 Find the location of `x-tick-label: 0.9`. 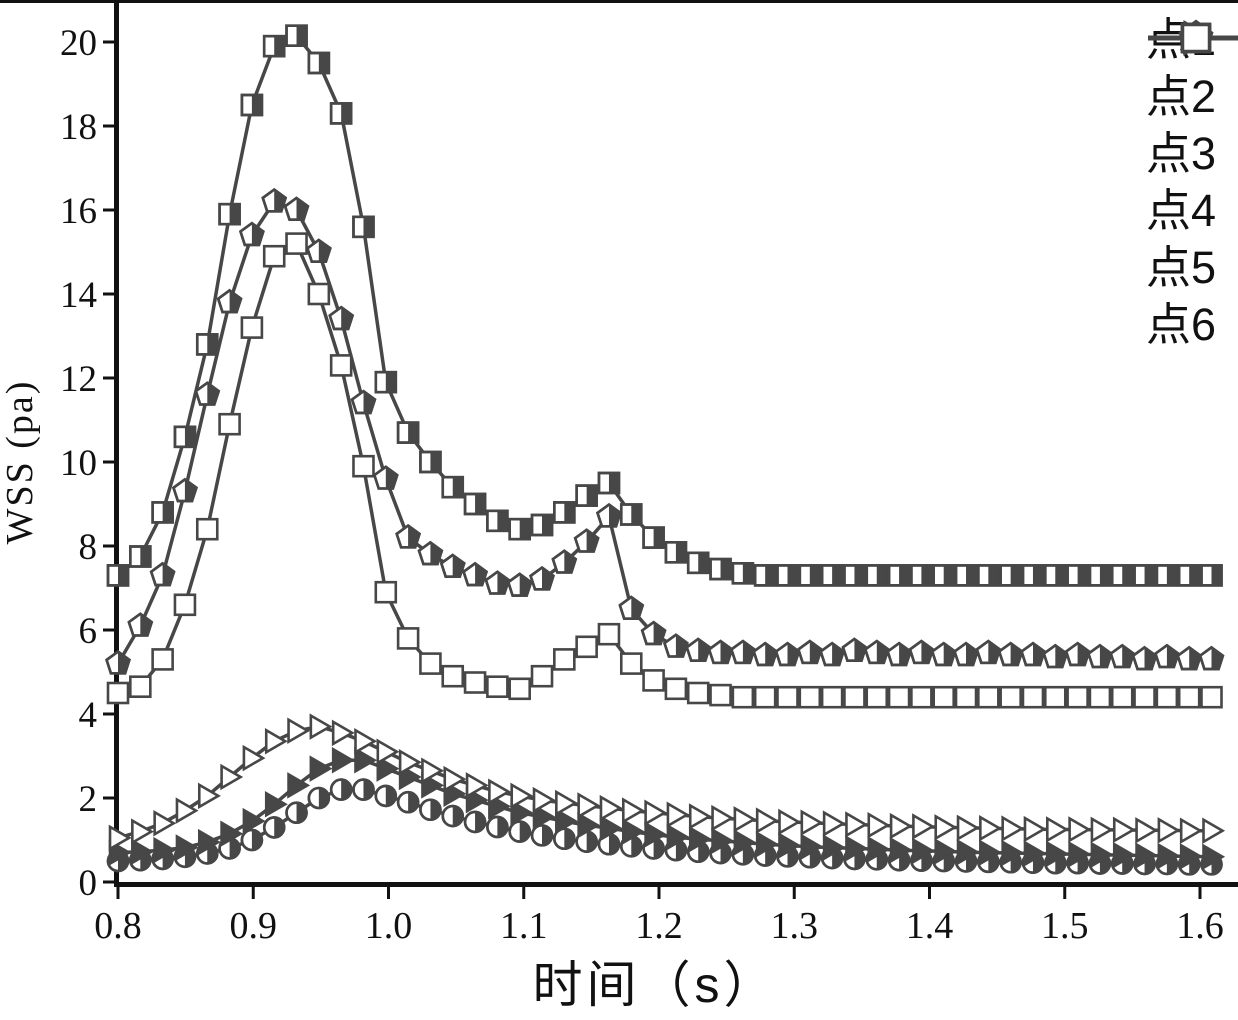

x-tick-label: 0.9 is located at coordinates (254, 926).